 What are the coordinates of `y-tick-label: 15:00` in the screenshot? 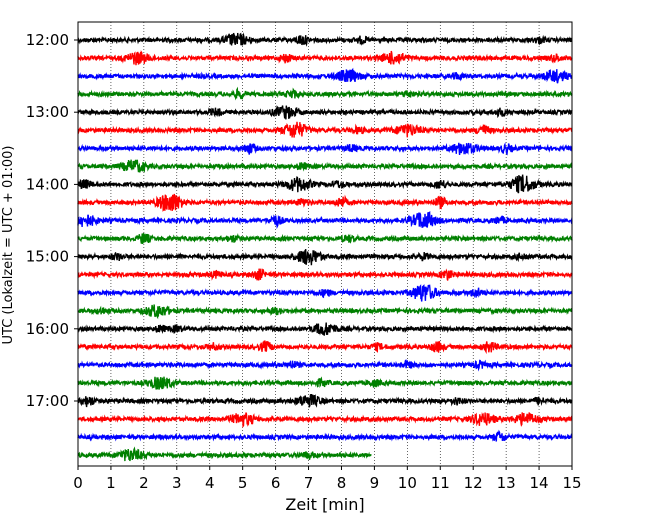 It's located at (47, 257).